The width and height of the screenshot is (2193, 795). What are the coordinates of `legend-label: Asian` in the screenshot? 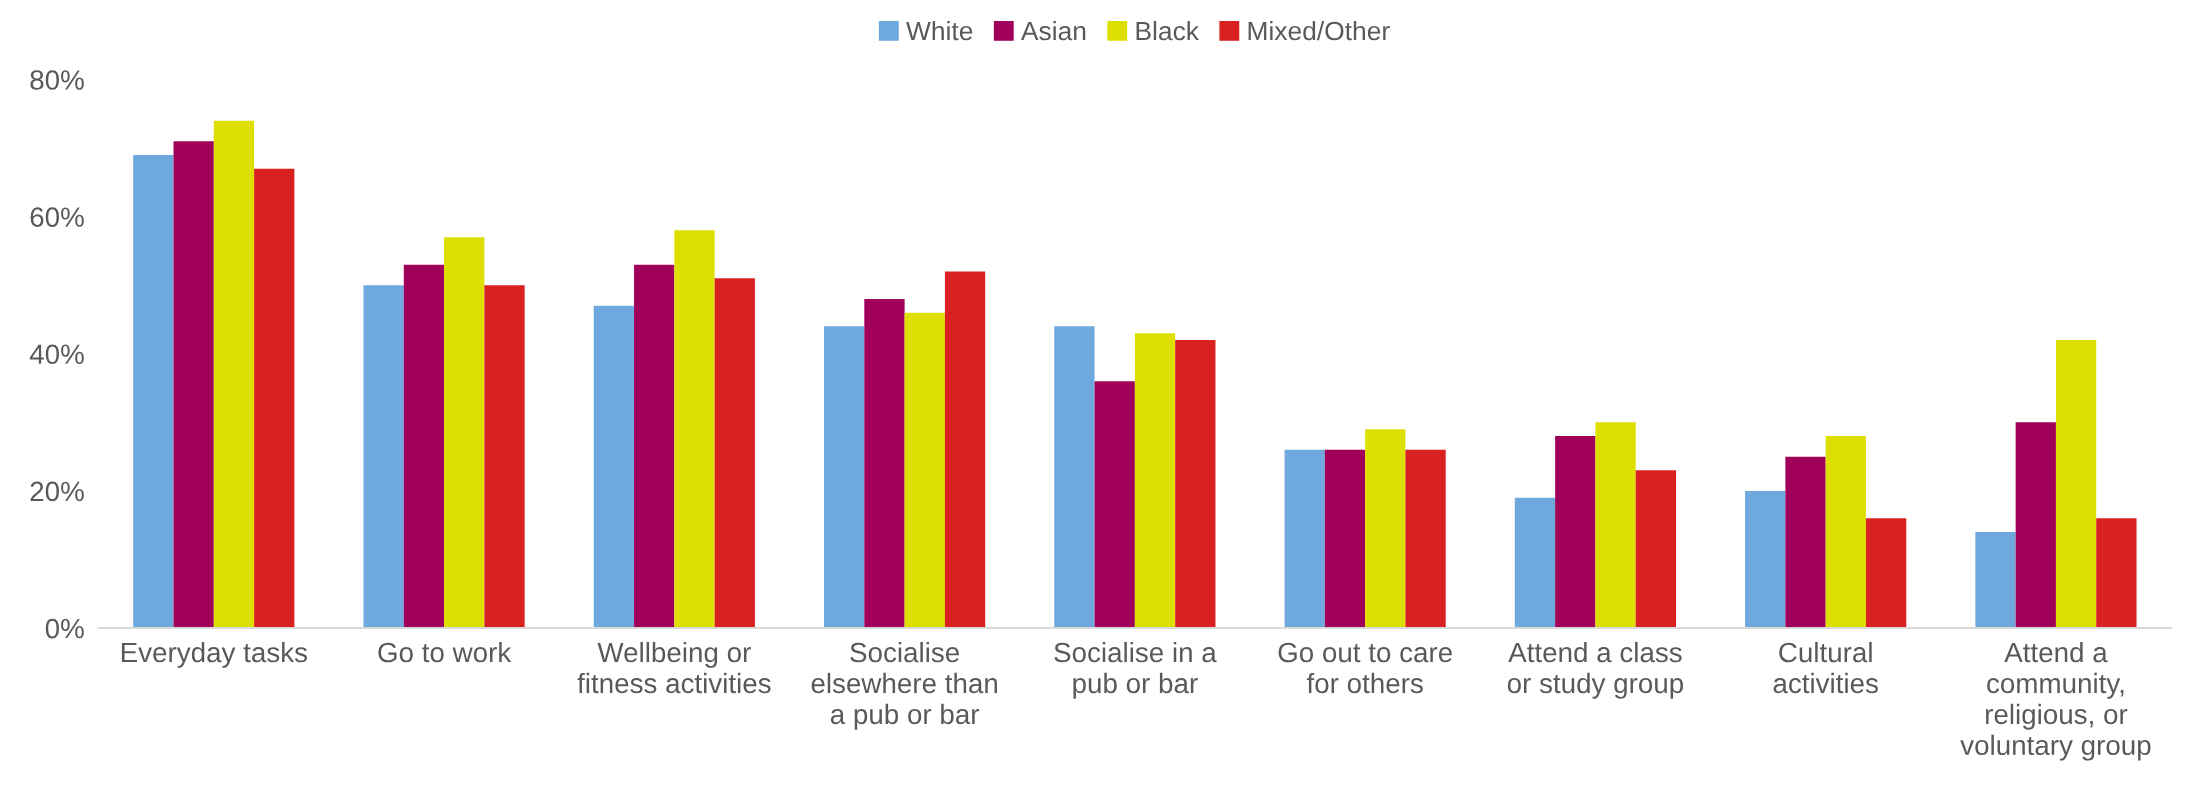 It's located at (1053, 30).